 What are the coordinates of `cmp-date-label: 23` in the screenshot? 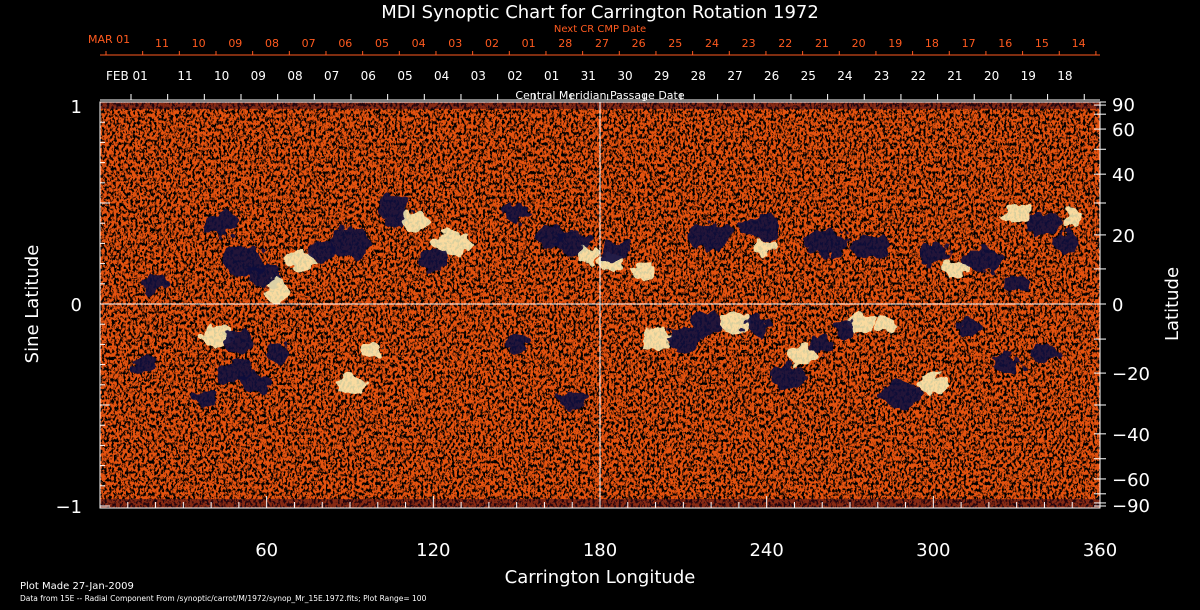 It's located at (881, 76).